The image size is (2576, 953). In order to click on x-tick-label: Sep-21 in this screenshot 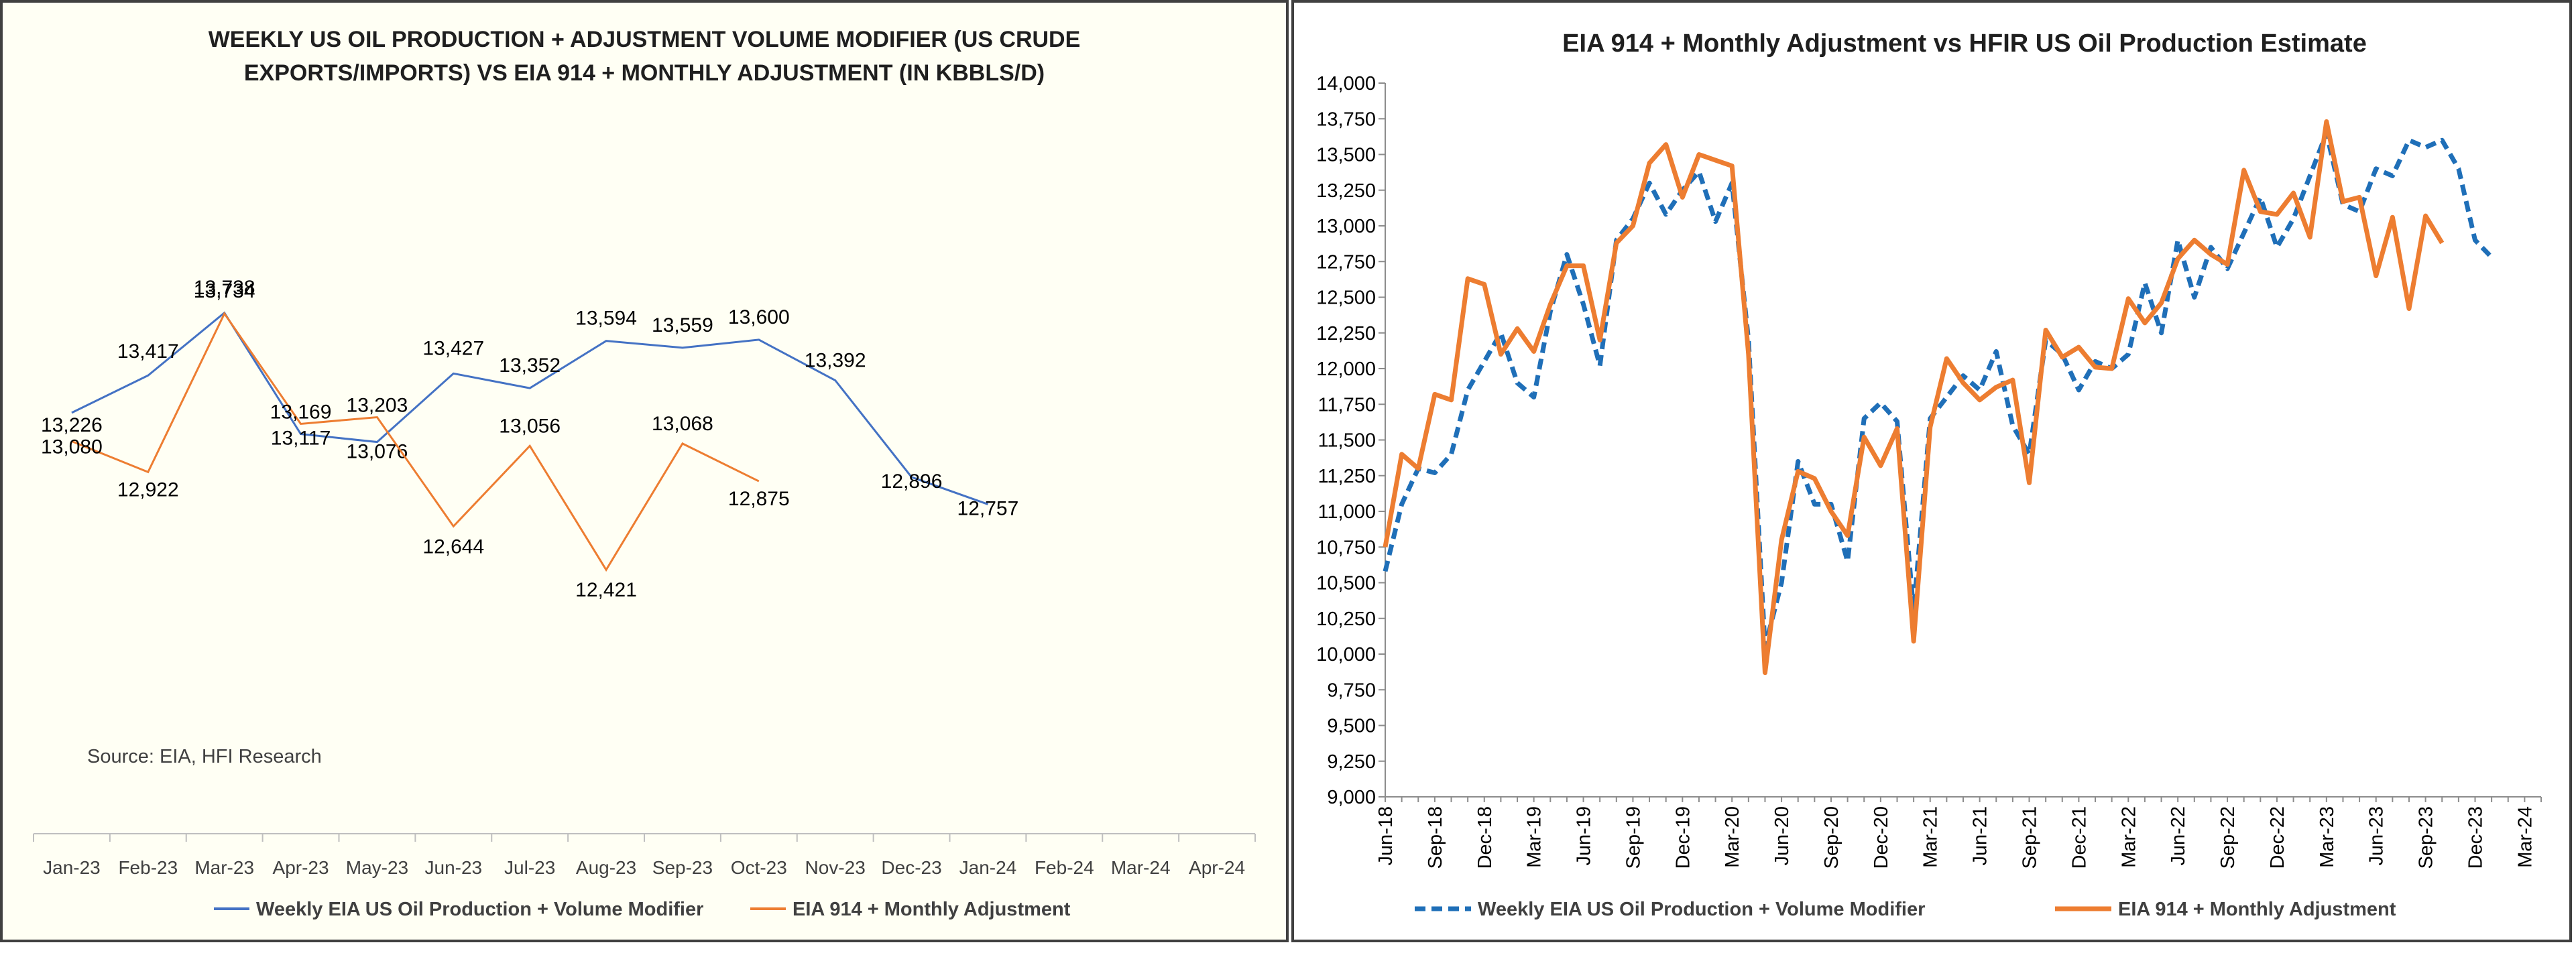, I will do `click(2030, 837)`.